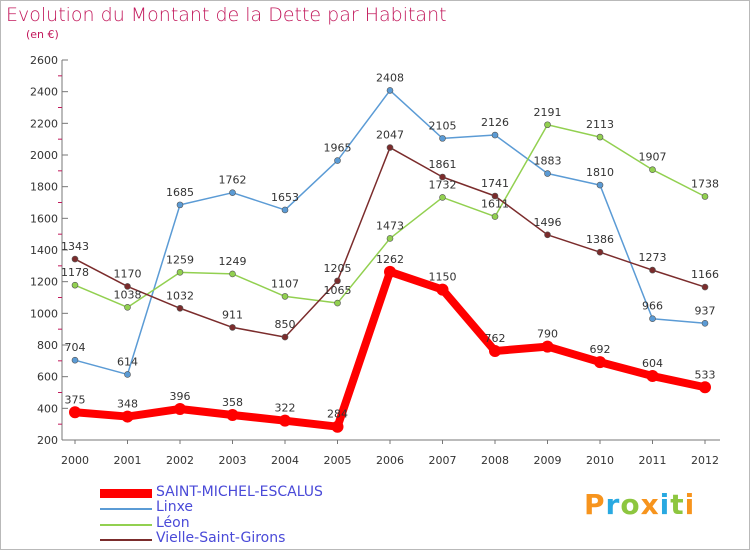  Describe the element at coordinates (47, 440) in the screenshot. I see `y-tick-label: 200` at that location.